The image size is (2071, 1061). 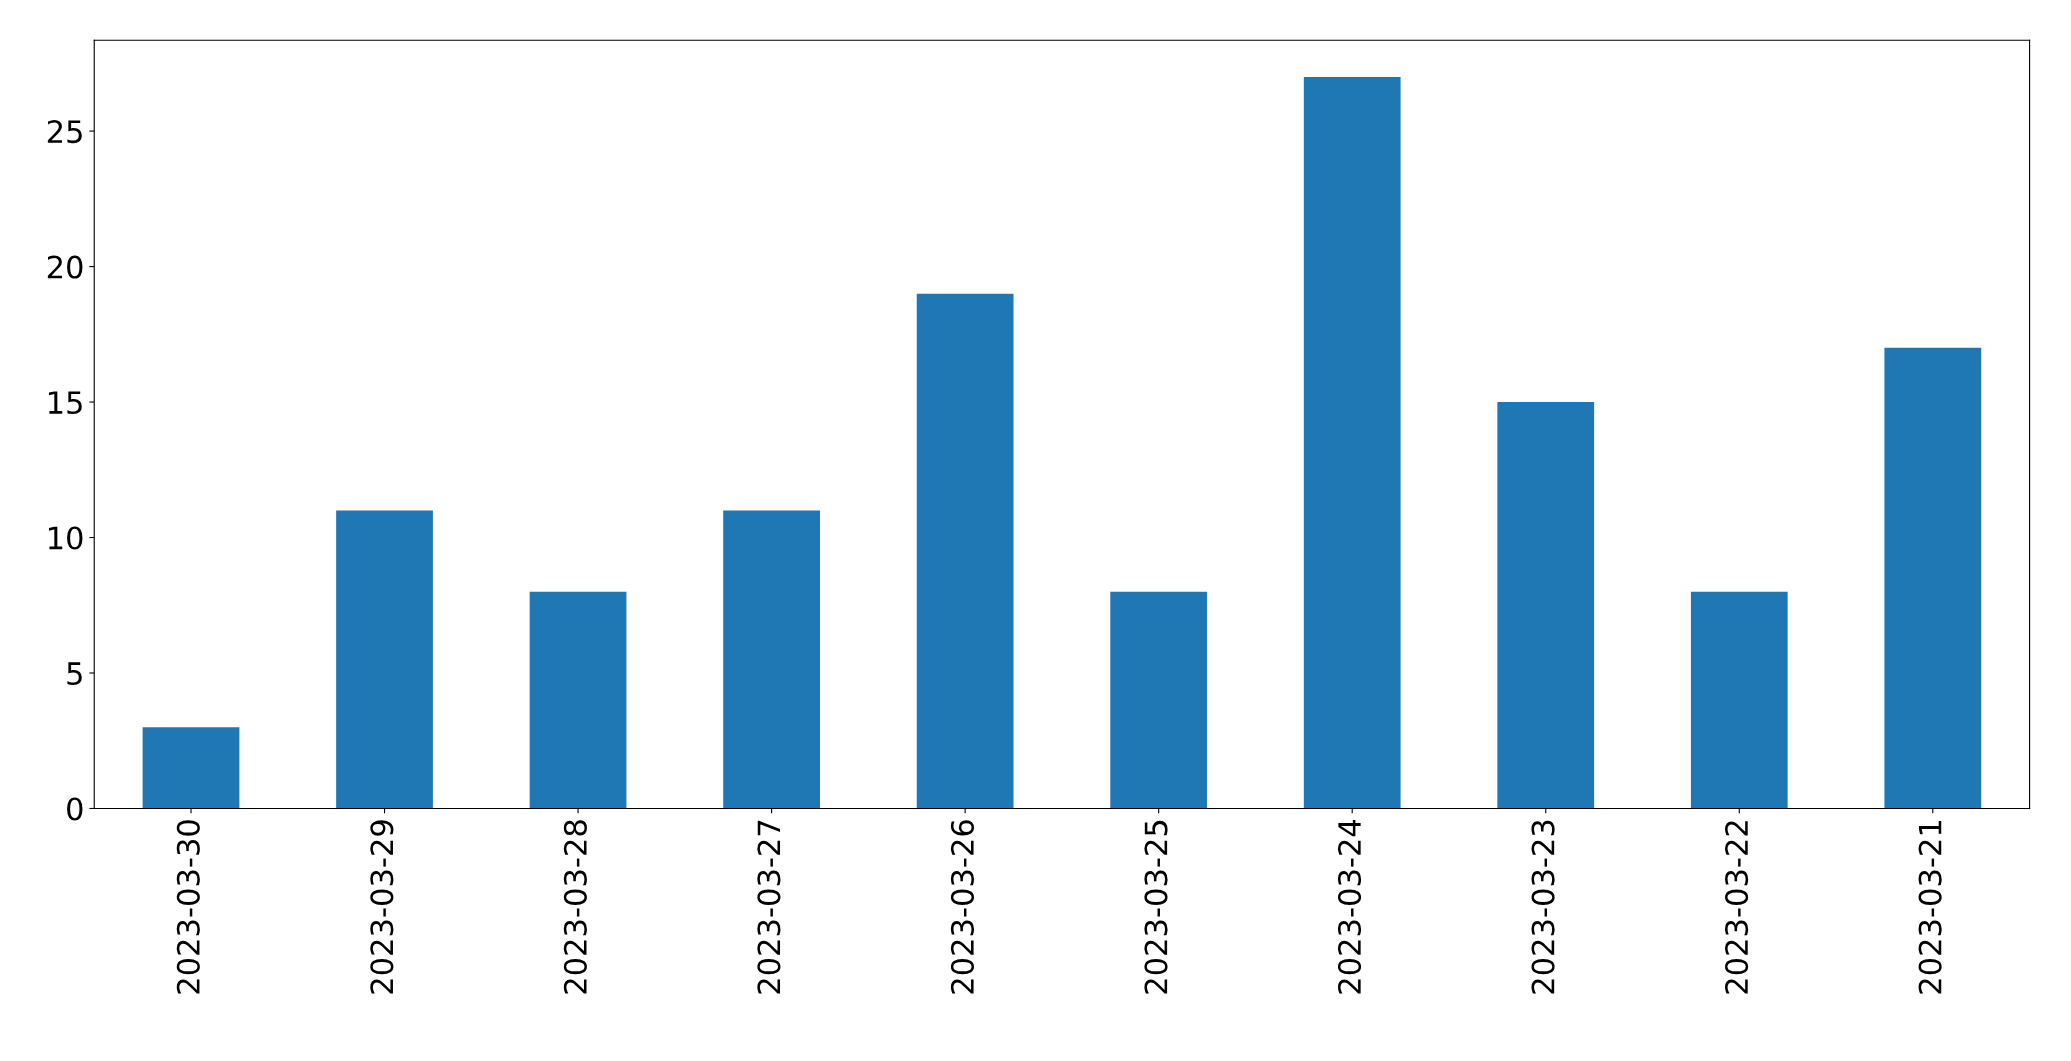 What do you see at coordinates (1156, 907) in the screenshot?
I see `x-tick-label: 2023-03-25` at bounding box center [1156, 907].